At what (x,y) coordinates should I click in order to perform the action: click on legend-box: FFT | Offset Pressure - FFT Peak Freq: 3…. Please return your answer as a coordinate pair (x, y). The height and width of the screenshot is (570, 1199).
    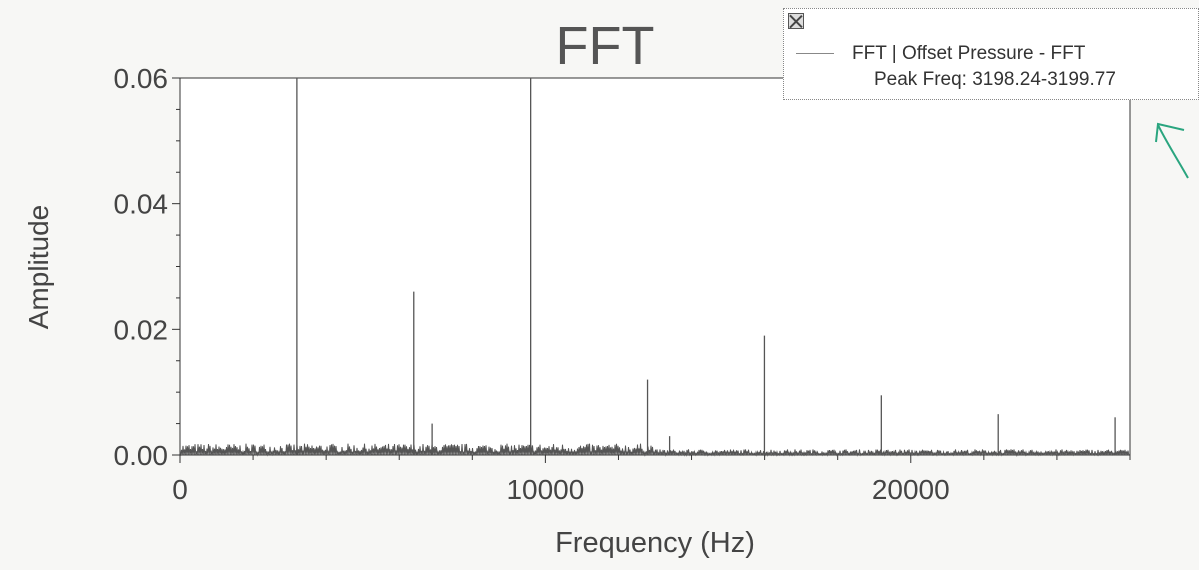
    Looking at the image, I should click on (991, 54).